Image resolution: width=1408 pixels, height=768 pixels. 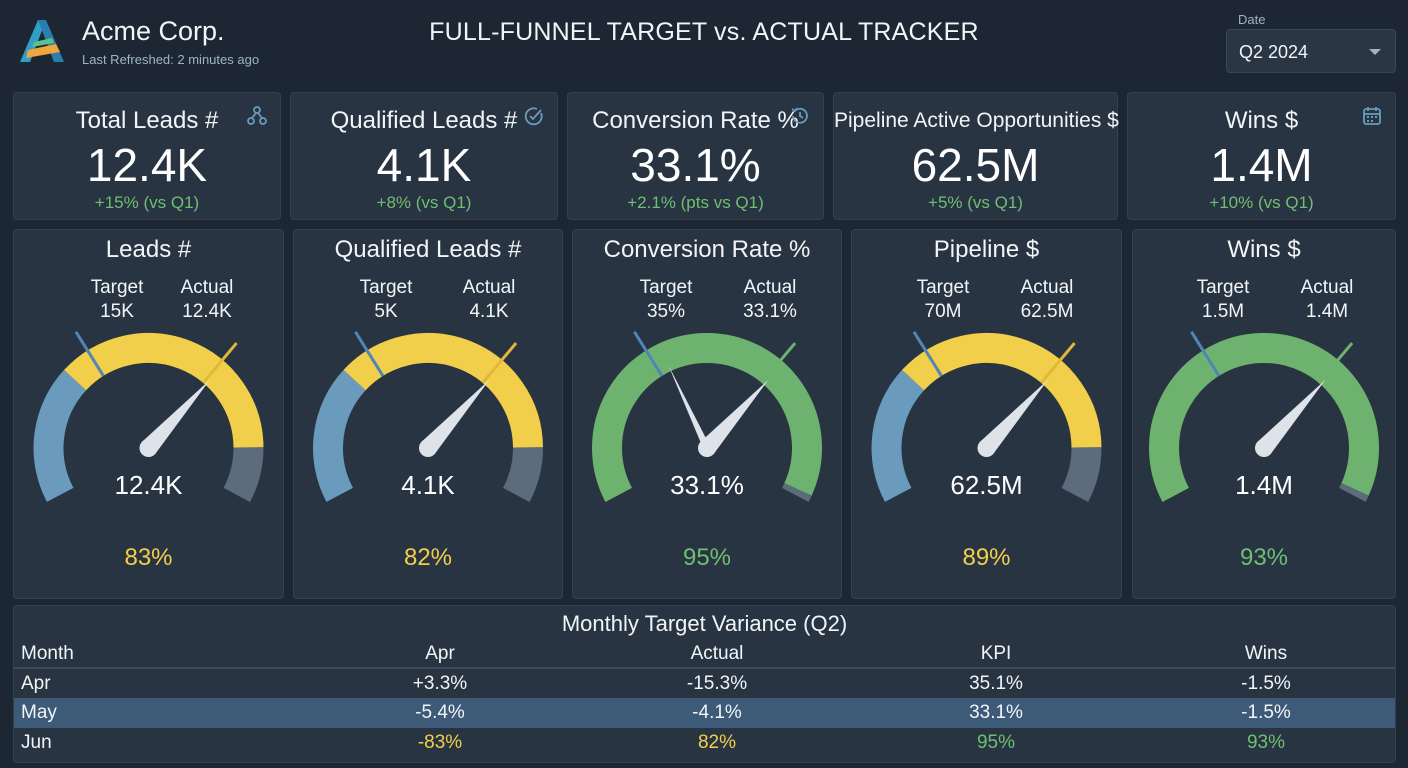 What do you see at coordinates (943, 299) in the screenshot?
I see `target-label: Target 70M` at bounding box center [943, 299].